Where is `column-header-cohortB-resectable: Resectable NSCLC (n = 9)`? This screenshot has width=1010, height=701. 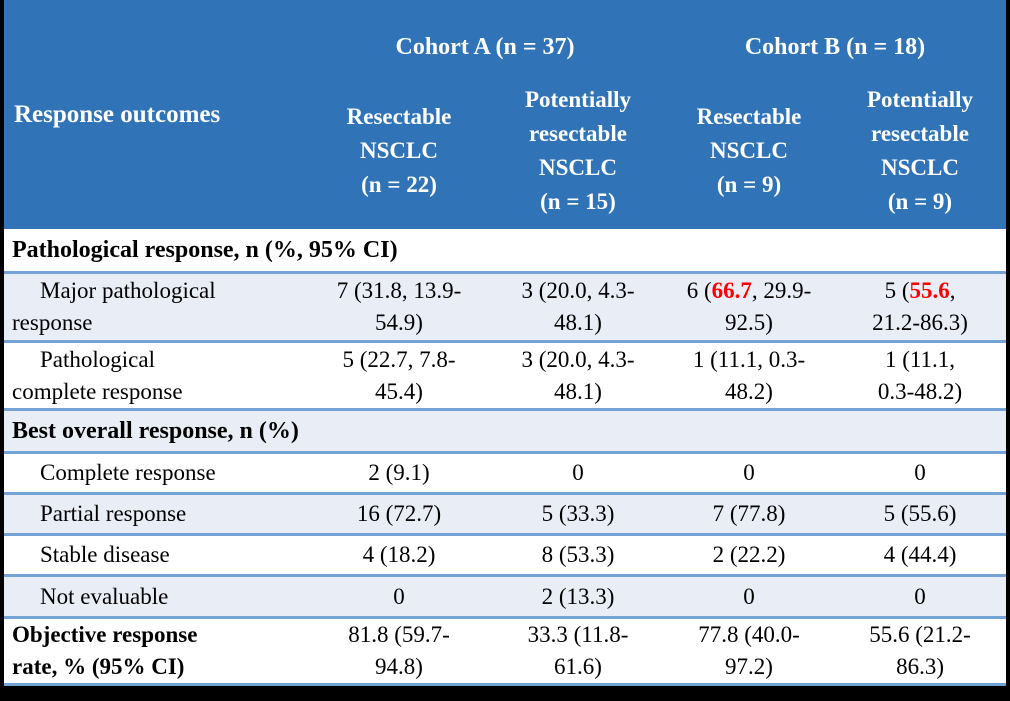
column-header-cohortB-resectable: Resectable NSCLC (n = 9) is located at coordinates (749, 150).